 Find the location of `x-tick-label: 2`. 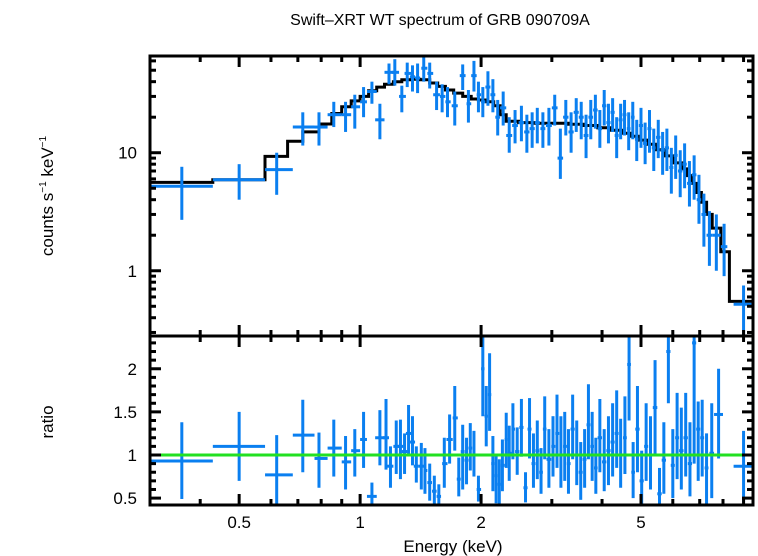

x-tick-label: 2 is located at coordinates (480, 522).